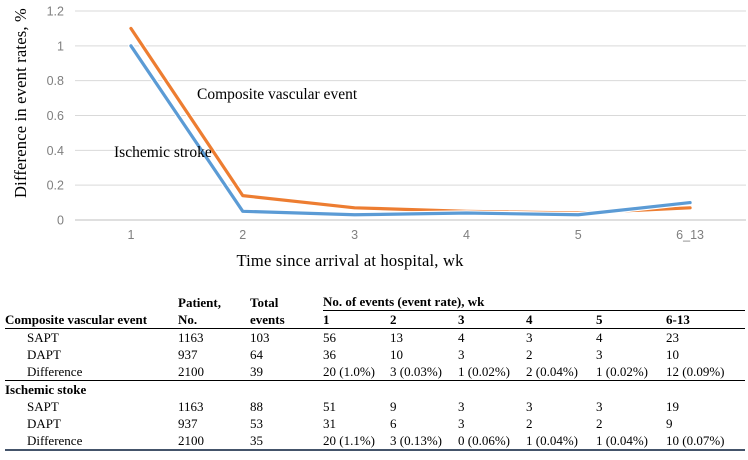 The height and width of the screenshot is (460, 748). Describe the element at coordinates (669, 423) in the screenshot. I see `week-6-13-cell: 9` at that location.